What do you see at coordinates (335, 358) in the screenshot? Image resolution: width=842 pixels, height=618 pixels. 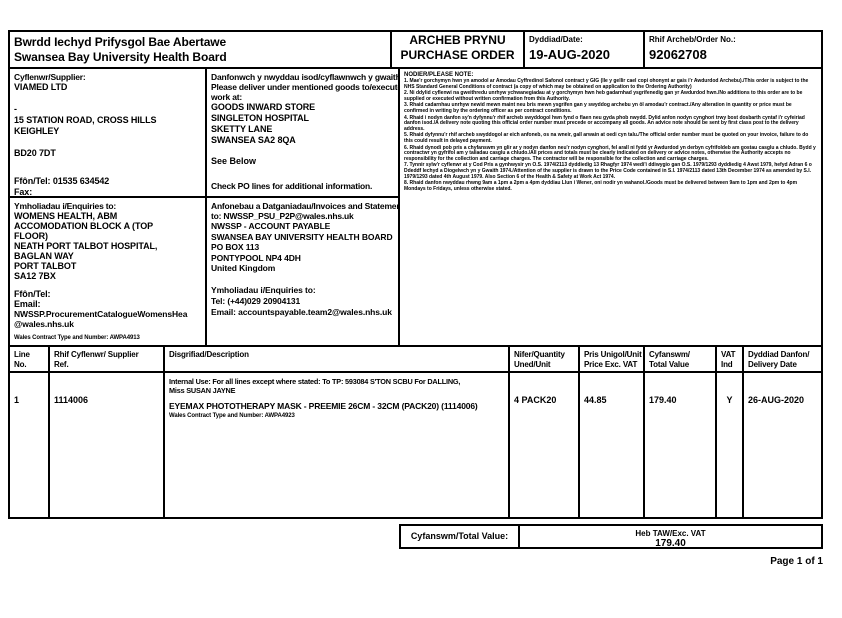 I see `col-header-description: Disgrifiad/Description` at bounding box center [335, 358].